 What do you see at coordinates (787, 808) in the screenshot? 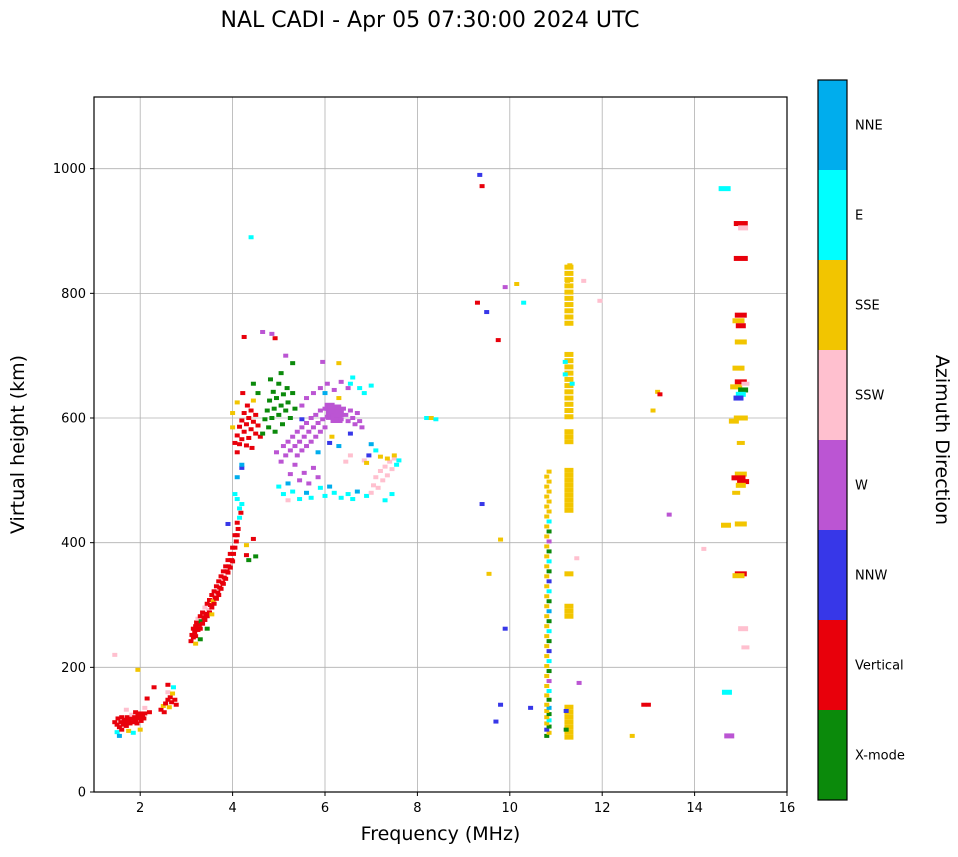
I see `x-tick-label: 16` at bounding box center [787, 808].